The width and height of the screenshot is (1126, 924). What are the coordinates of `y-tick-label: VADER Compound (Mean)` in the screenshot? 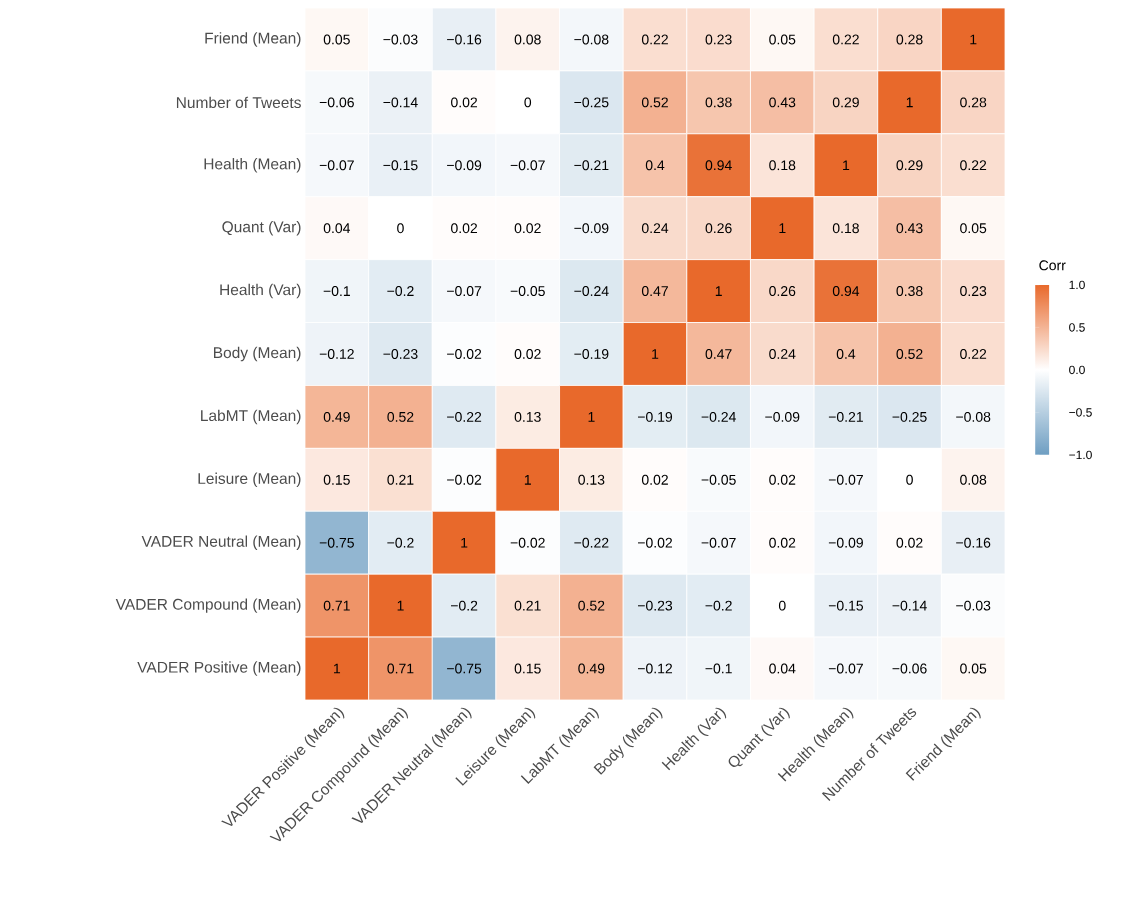 It's located at (208, 605).